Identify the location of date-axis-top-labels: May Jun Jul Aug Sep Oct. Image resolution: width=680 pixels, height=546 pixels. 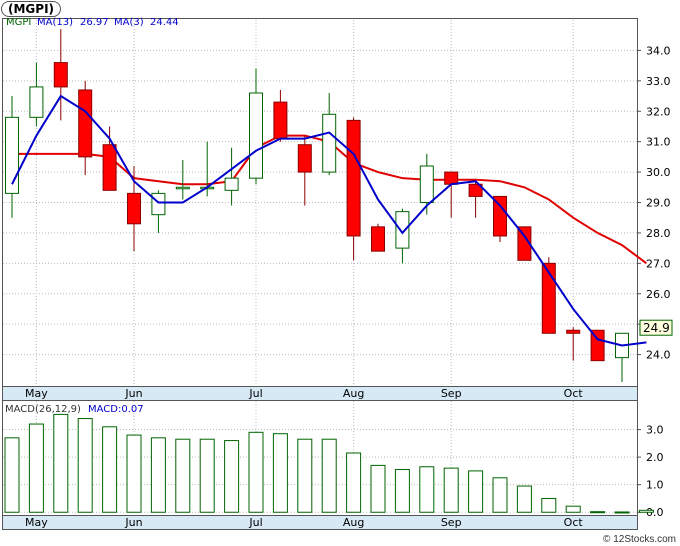
(304, 393).